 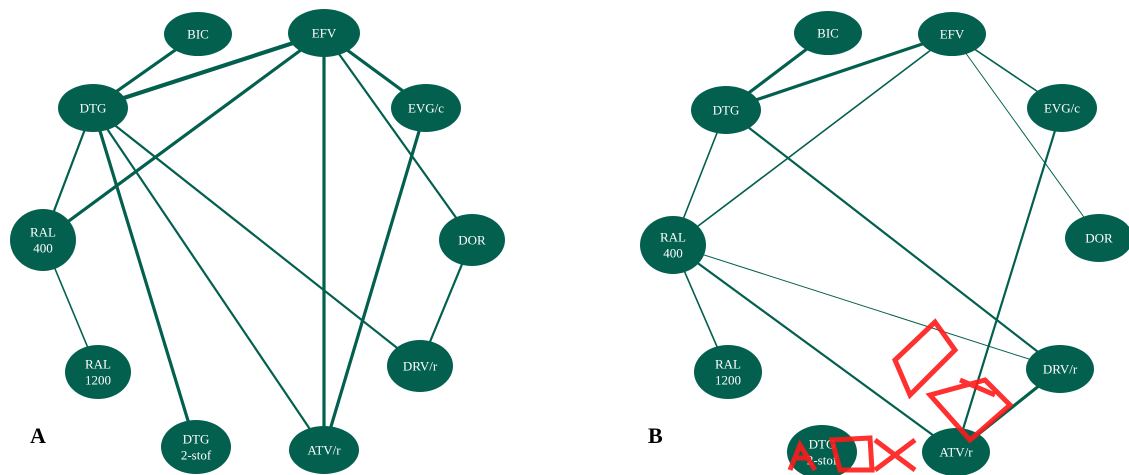 I want to click on edge-a-efv-dor, so click(x=398, y=136).